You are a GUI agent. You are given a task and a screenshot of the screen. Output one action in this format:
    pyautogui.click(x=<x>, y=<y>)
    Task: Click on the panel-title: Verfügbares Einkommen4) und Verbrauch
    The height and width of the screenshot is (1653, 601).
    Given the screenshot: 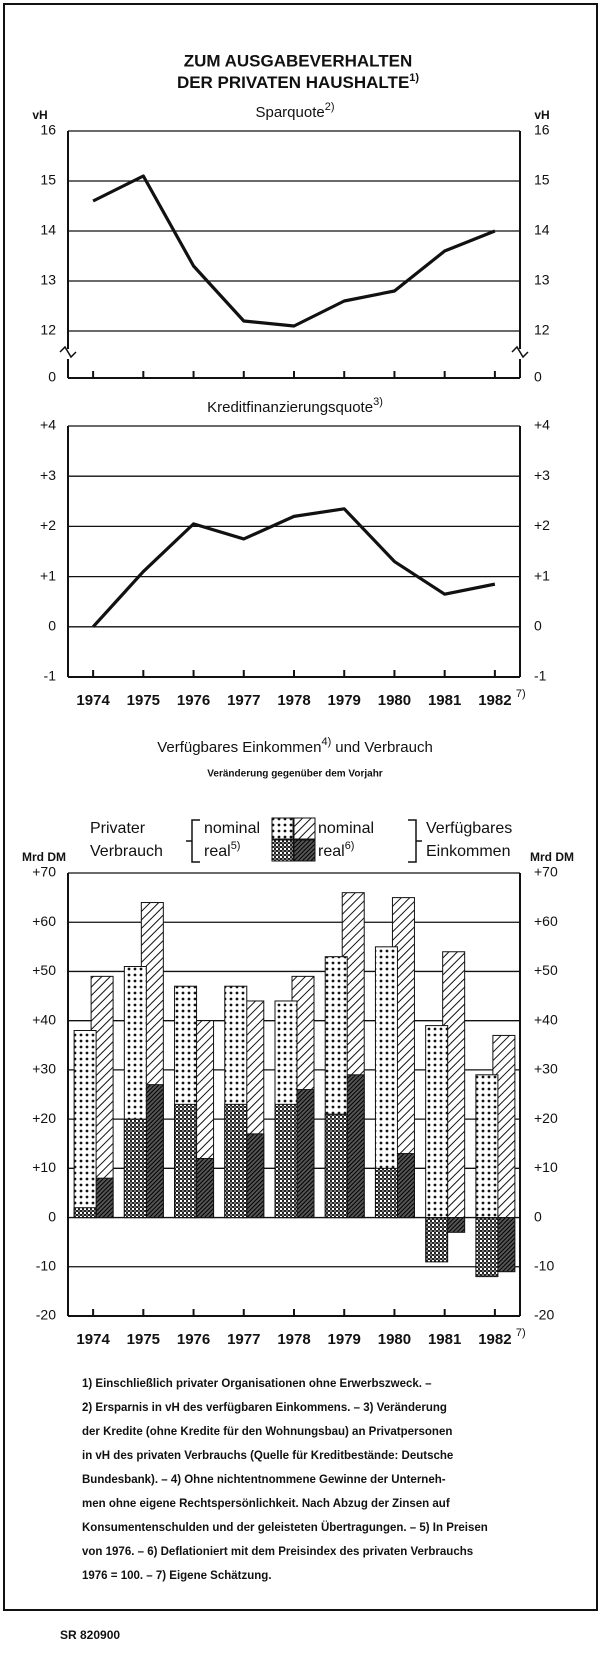 What is the action you would take?
    pyautogui.click(x=295, y=746)
    